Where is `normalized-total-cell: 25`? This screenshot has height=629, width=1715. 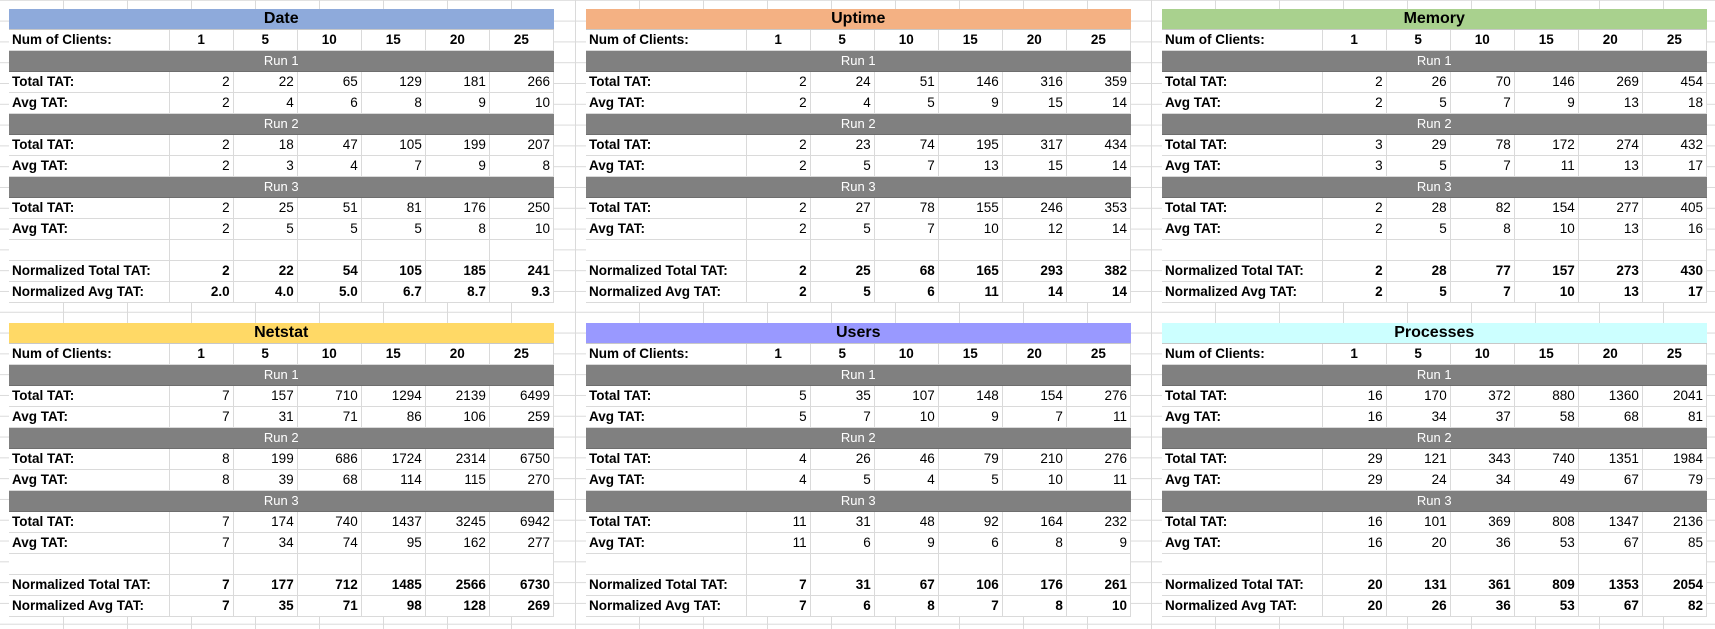 normalized-total-cell: 25 is located at coordinates (842, 271).